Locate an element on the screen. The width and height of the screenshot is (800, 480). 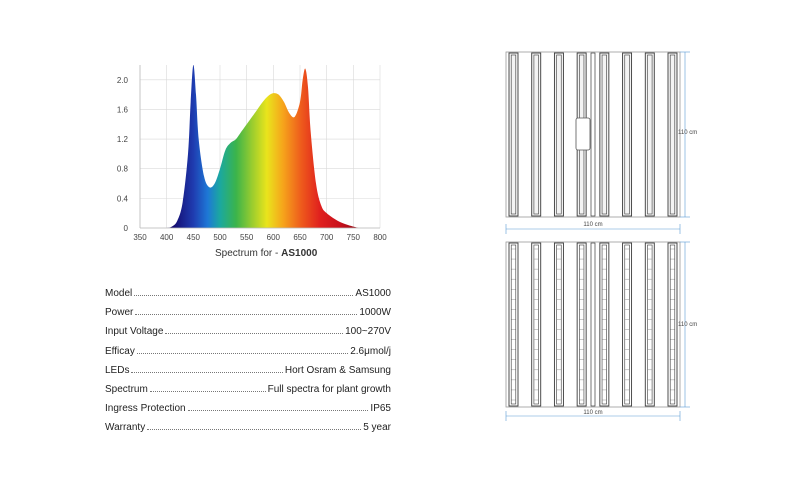
chart-axes is located at coordinates (259, 147).